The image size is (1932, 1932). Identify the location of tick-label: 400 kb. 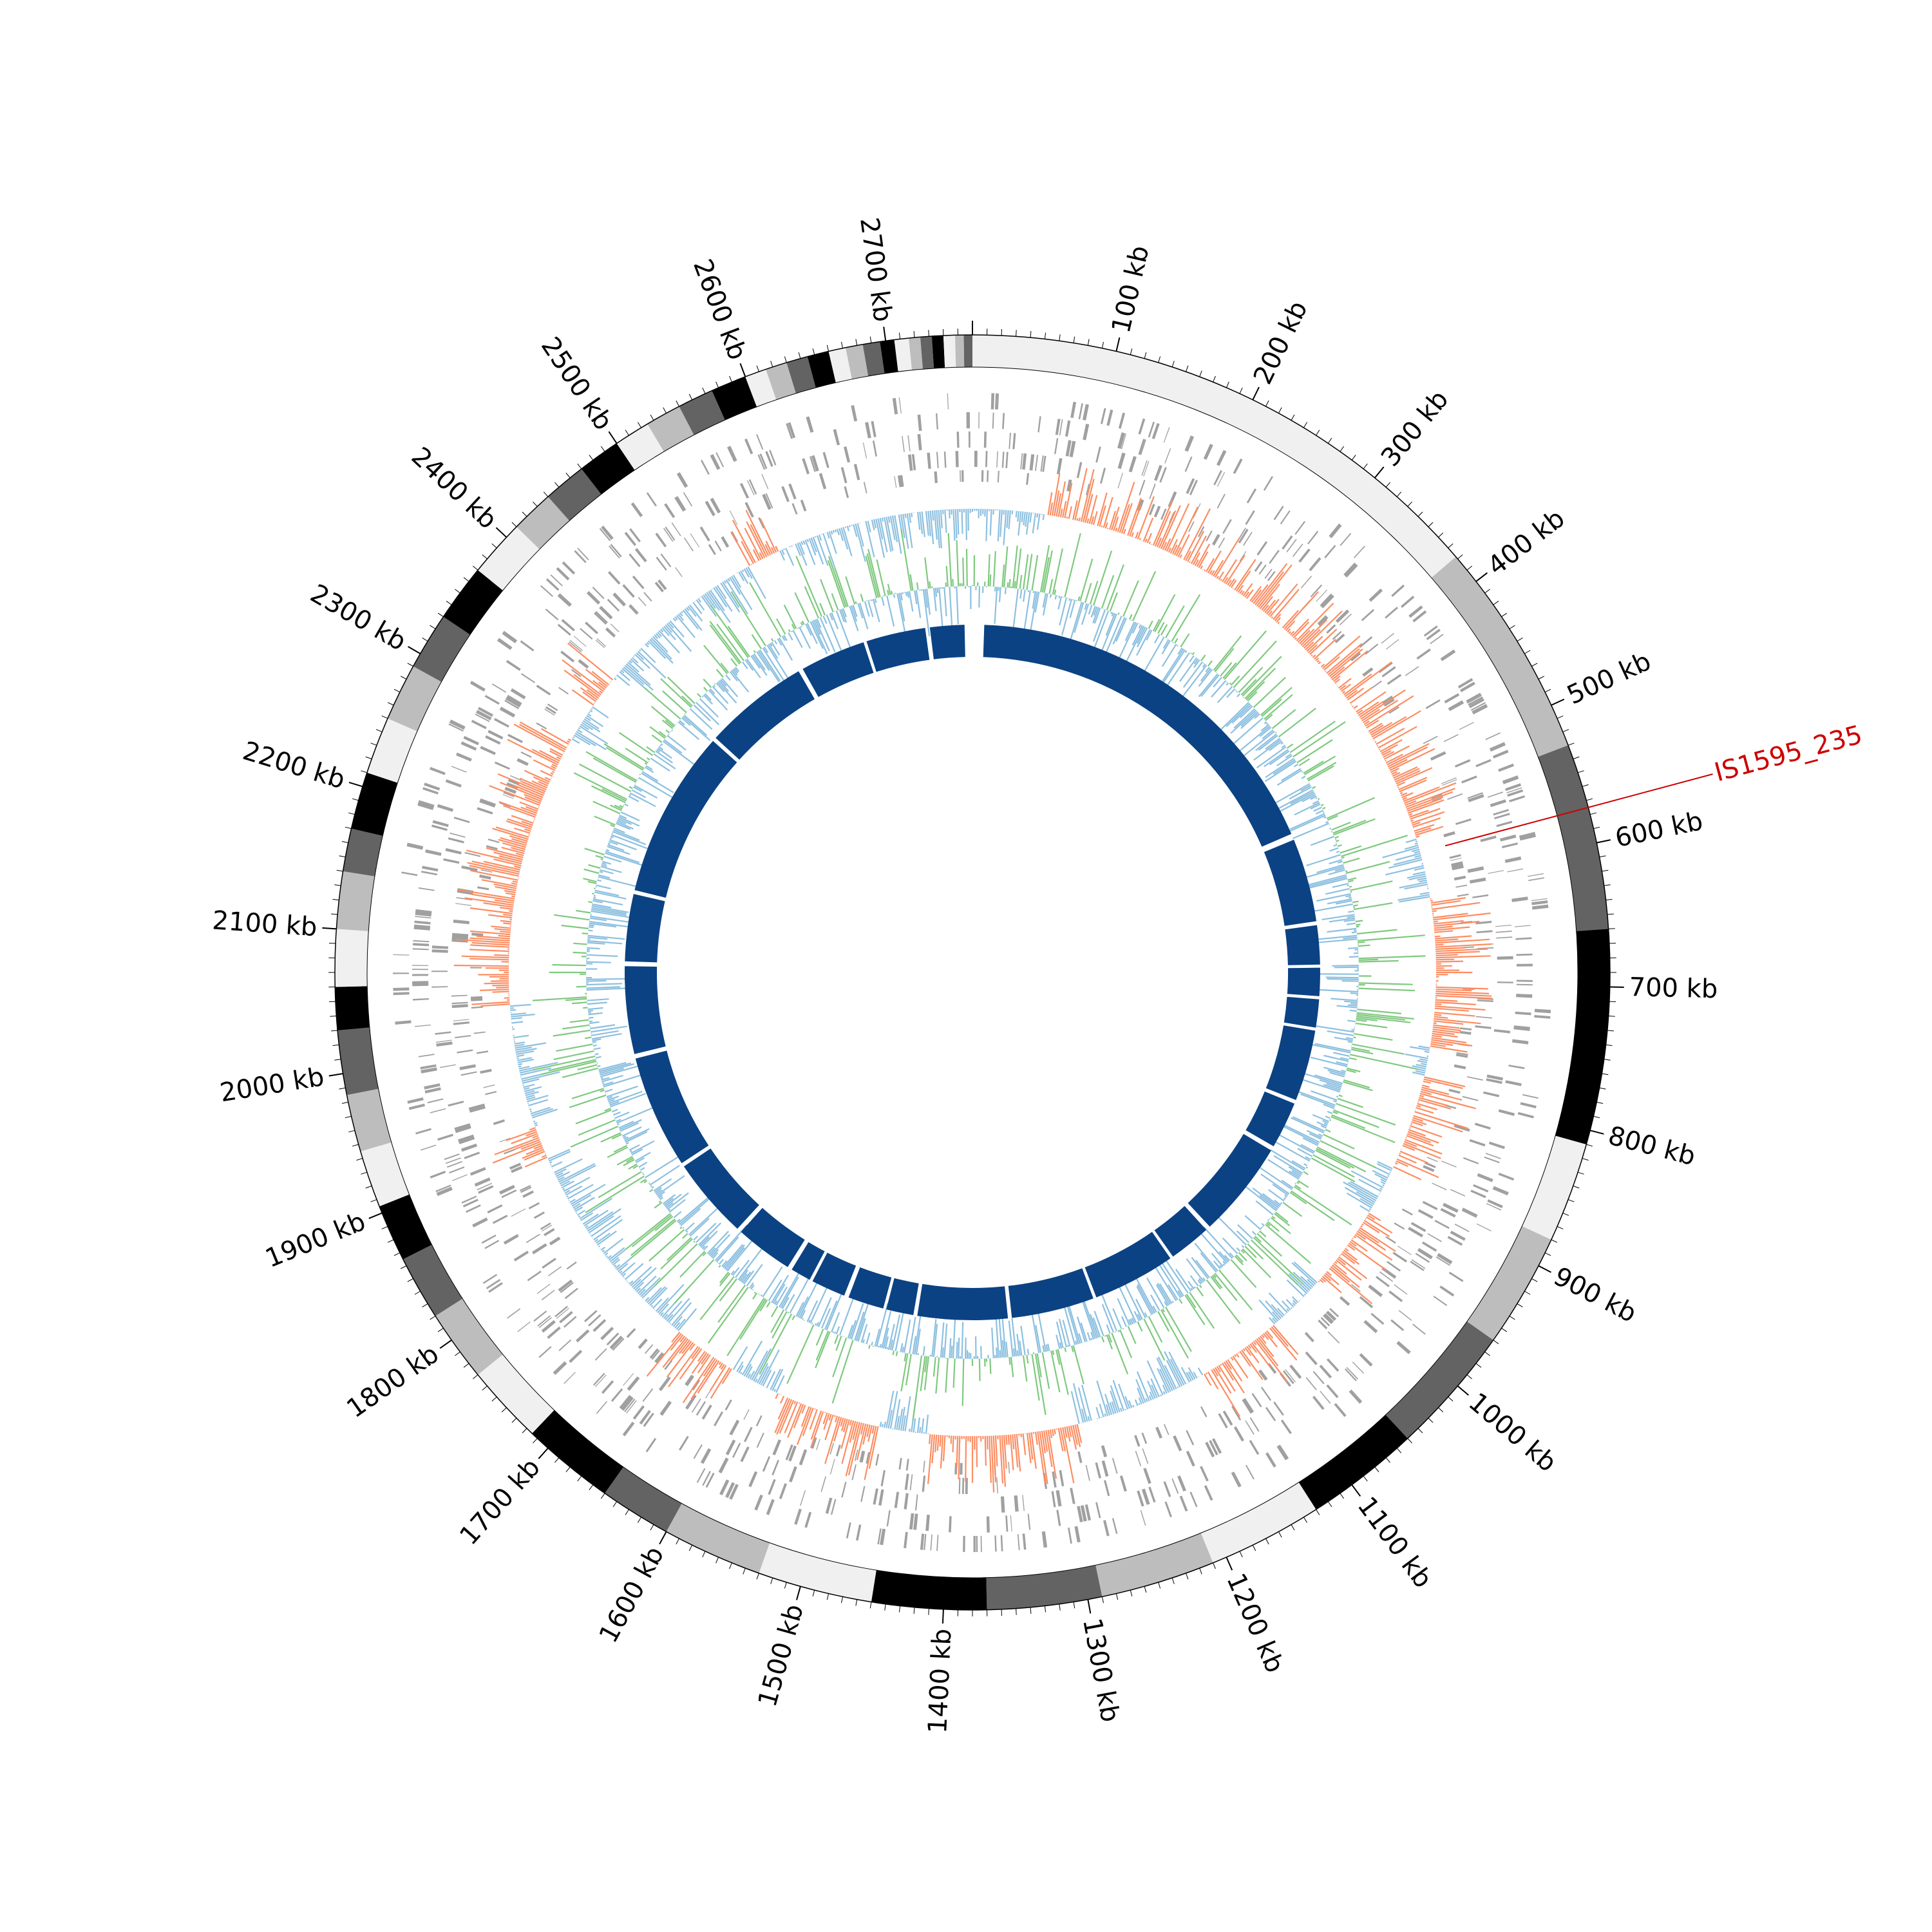
(1527, 543).